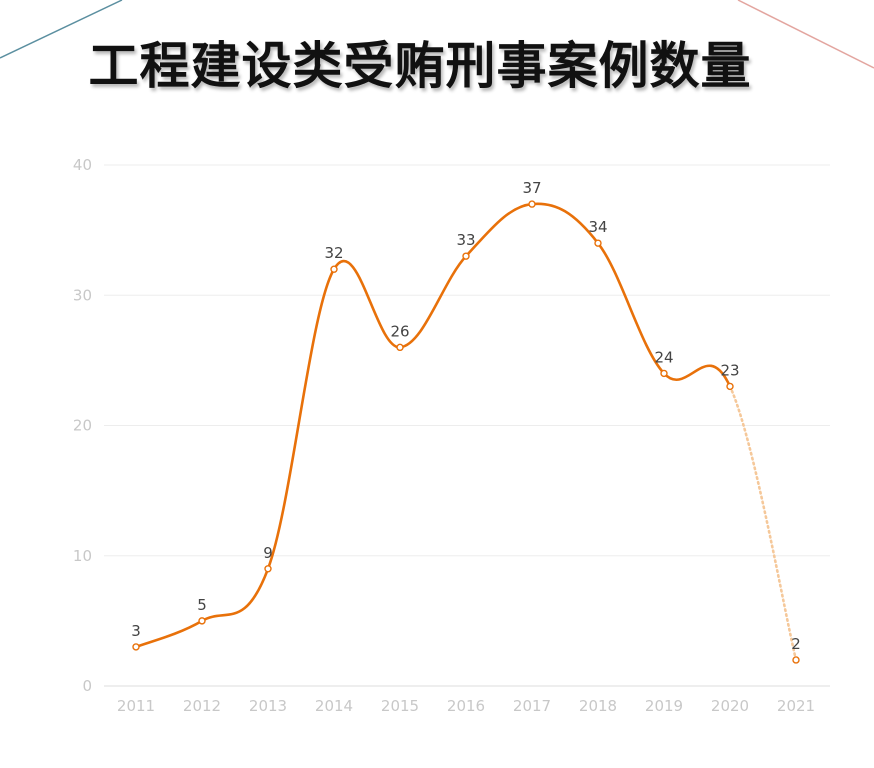 The height and width of the screenshot is (768, 874). I want to click on y-axis: 0 10 20 30 40, so click(82, 425).